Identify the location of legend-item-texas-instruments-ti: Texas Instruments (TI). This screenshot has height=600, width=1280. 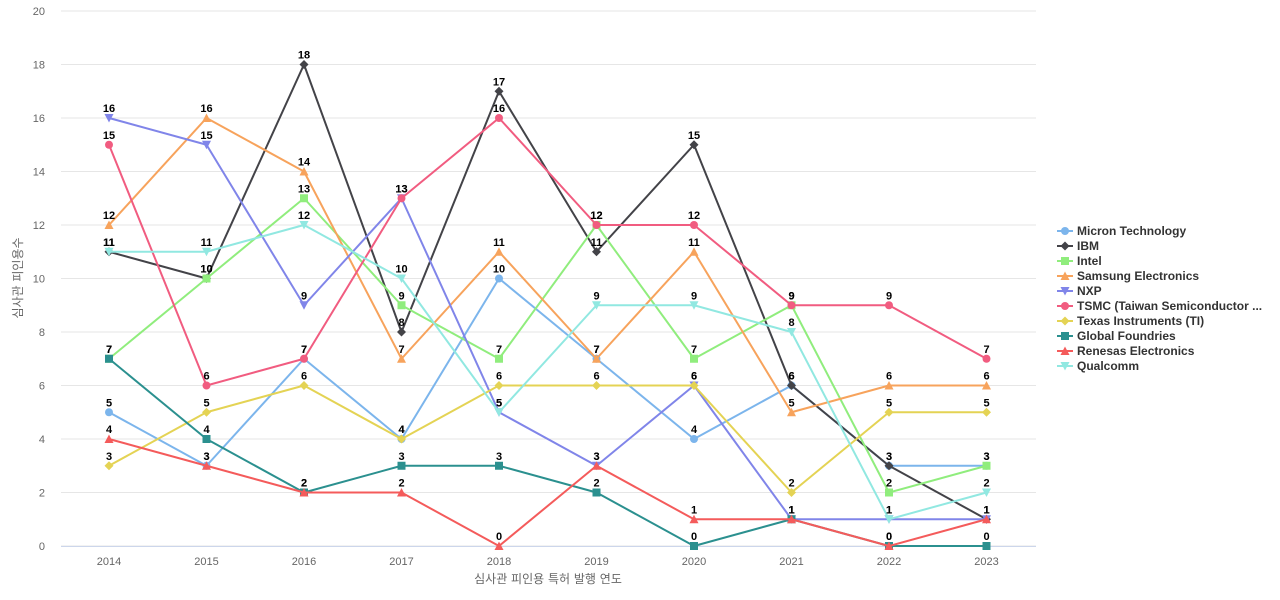
(1130, 321).